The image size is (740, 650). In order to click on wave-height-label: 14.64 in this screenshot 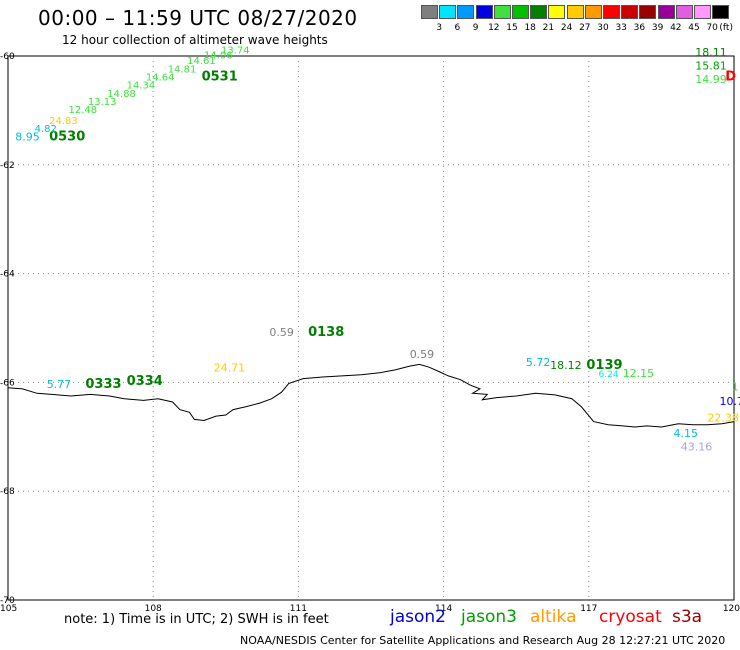, I will do `click(160, 78)`.